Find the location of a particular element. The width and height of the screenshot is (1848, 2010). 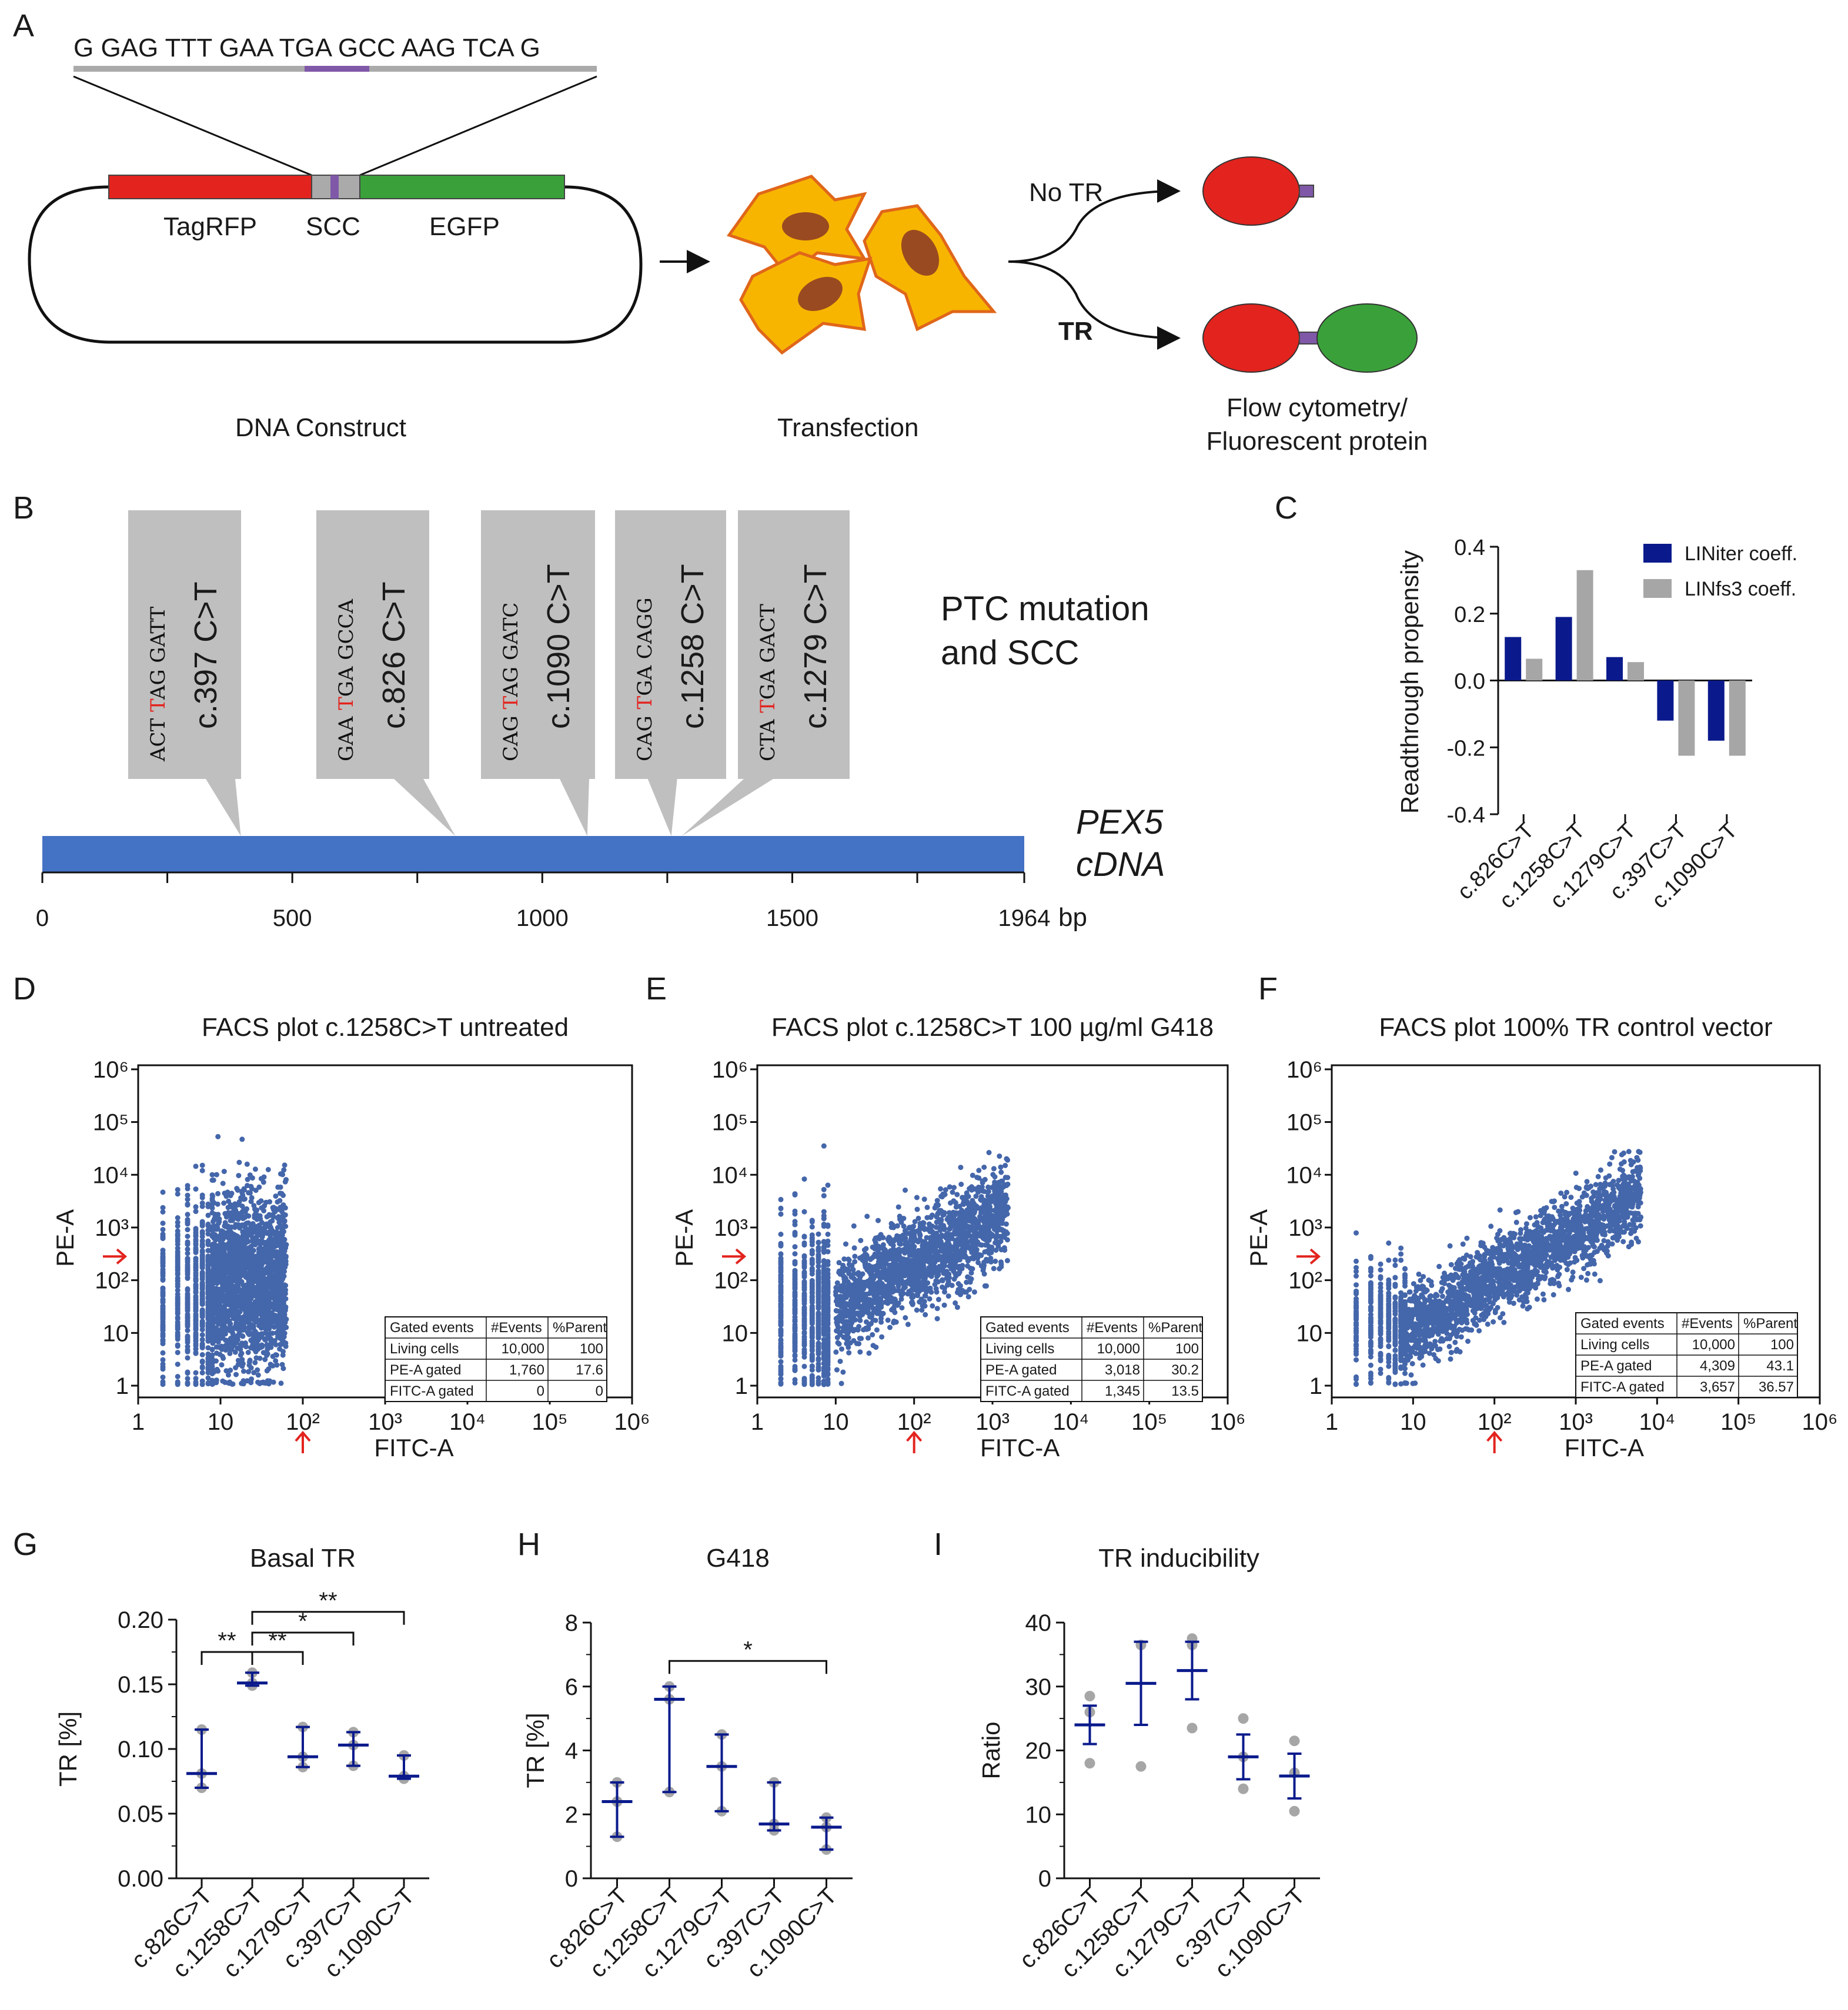

mutation-callout: GAA TGA GCCA c.826 C>T is located at coordinates (386, 673).